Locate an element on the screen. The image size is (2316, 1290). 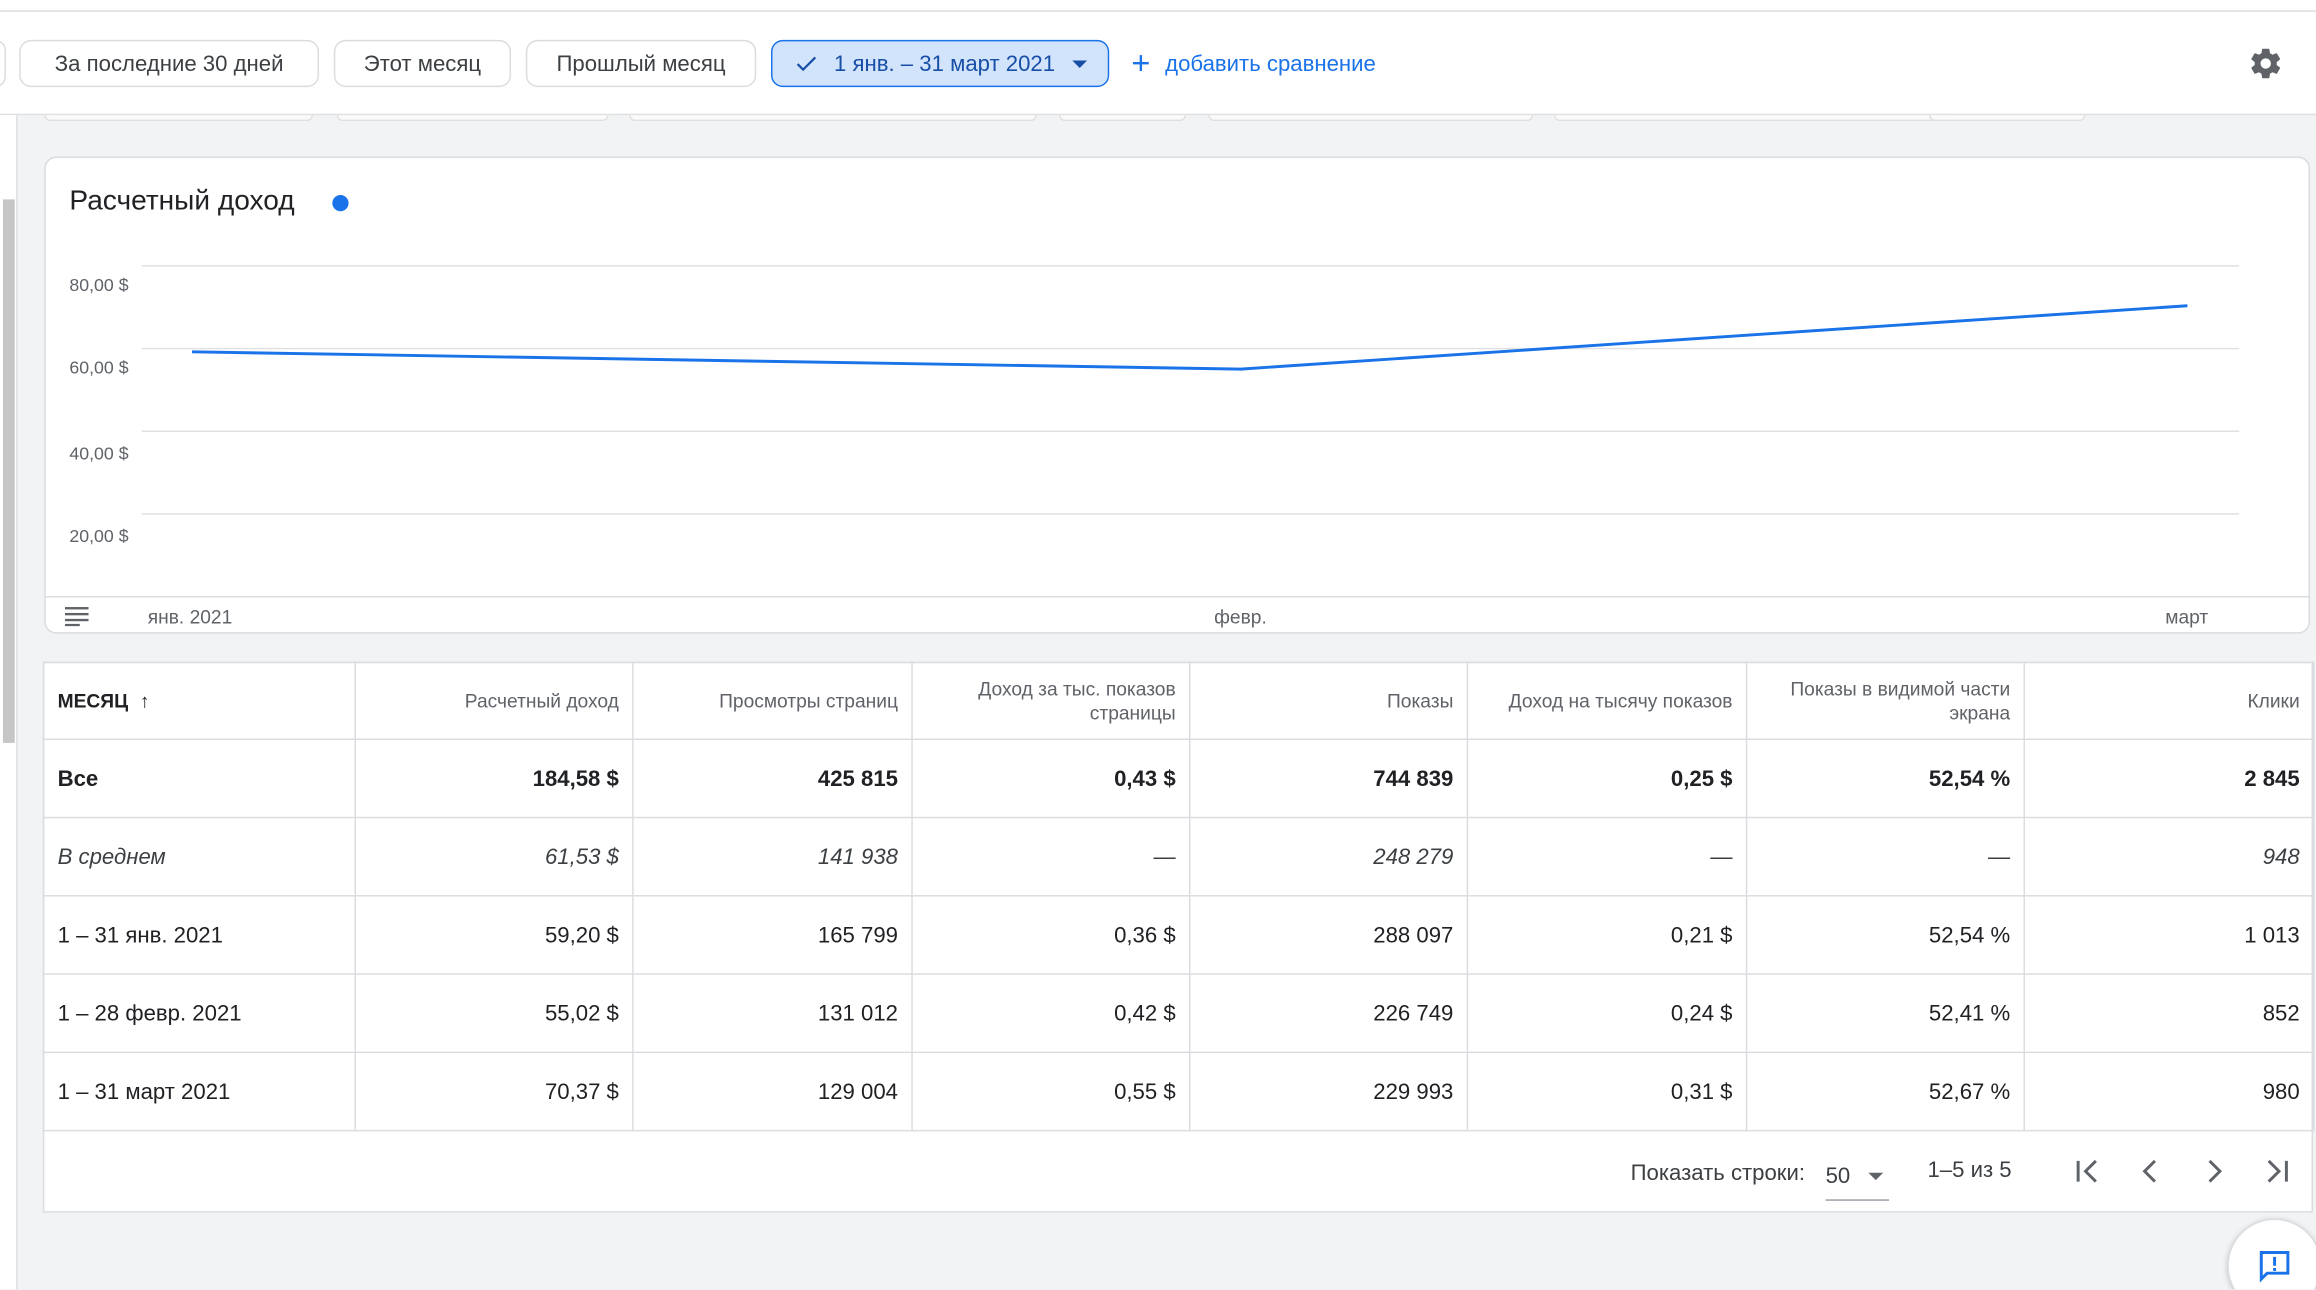
col-header-month: МЕСЯЦ ↑ is located at coordinates (199, 700).